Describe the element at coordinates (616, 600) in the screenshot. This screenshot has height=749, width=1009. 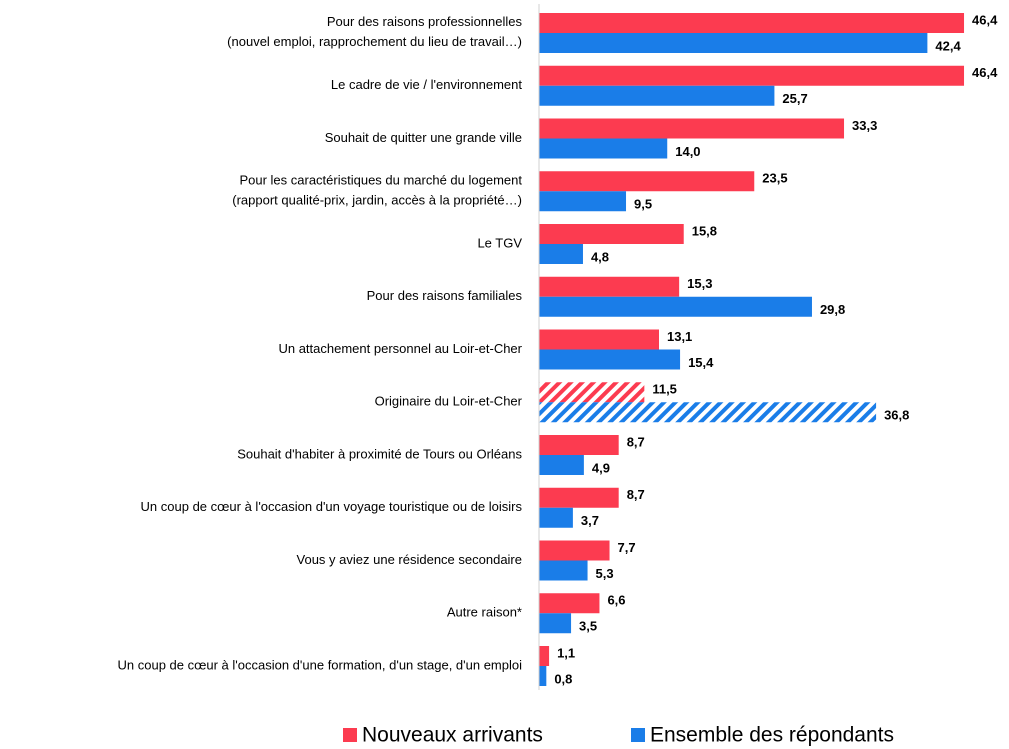
I see `value-label: 6,6` at that location.